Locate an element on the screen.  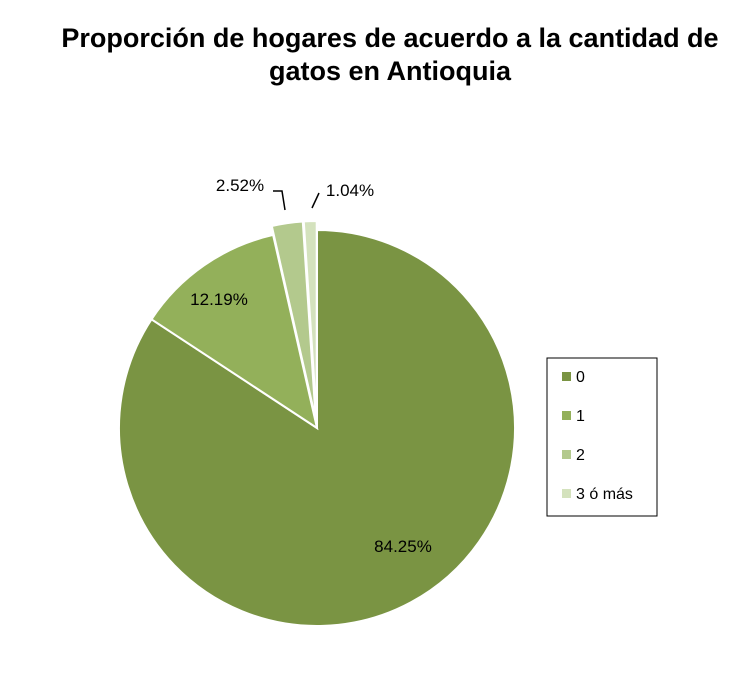
leader-lines is located at coordinates (296, 200).